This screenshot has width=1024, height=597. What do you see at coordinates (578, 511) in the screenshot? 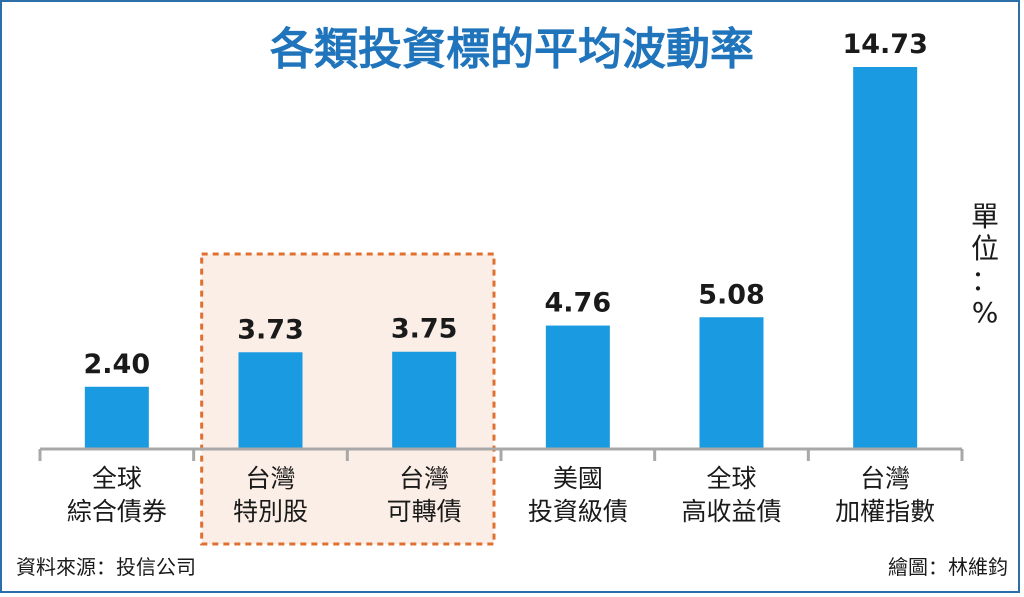
I see `category-label: 投資級債` at bounding box center [578, 511].